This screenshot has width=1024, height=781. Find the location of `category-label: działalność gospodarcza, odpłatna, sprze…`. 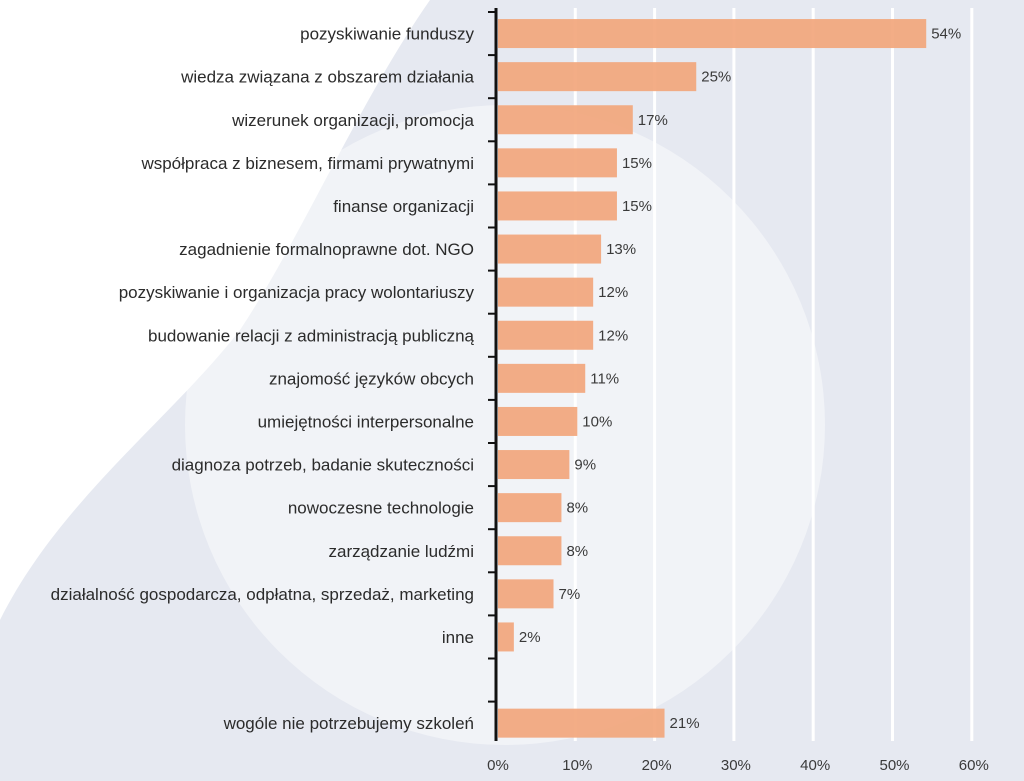

category-label: działalność gospodarcza, odpłatna, sprze… is located at coordinates (262, 594).